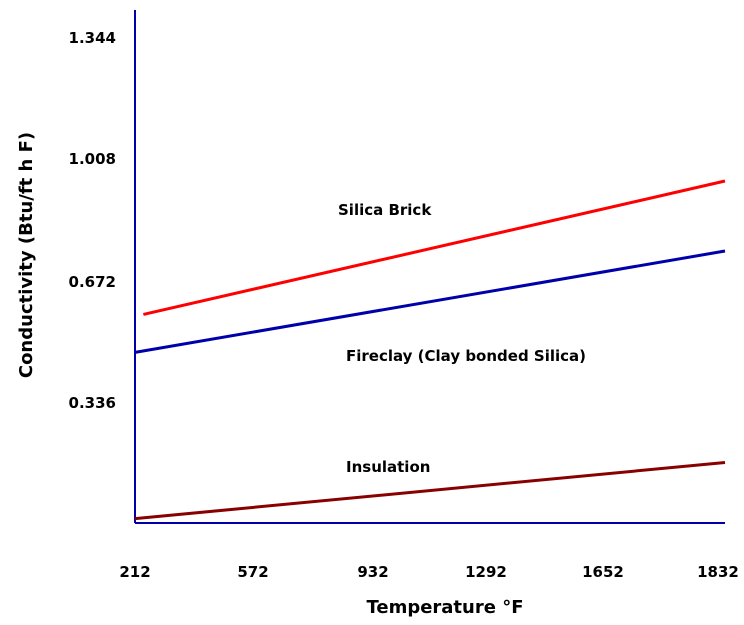 This screenshot has width=744, height=625. I want to click on y-tick-label-1: 1.344, so click(92, 38).